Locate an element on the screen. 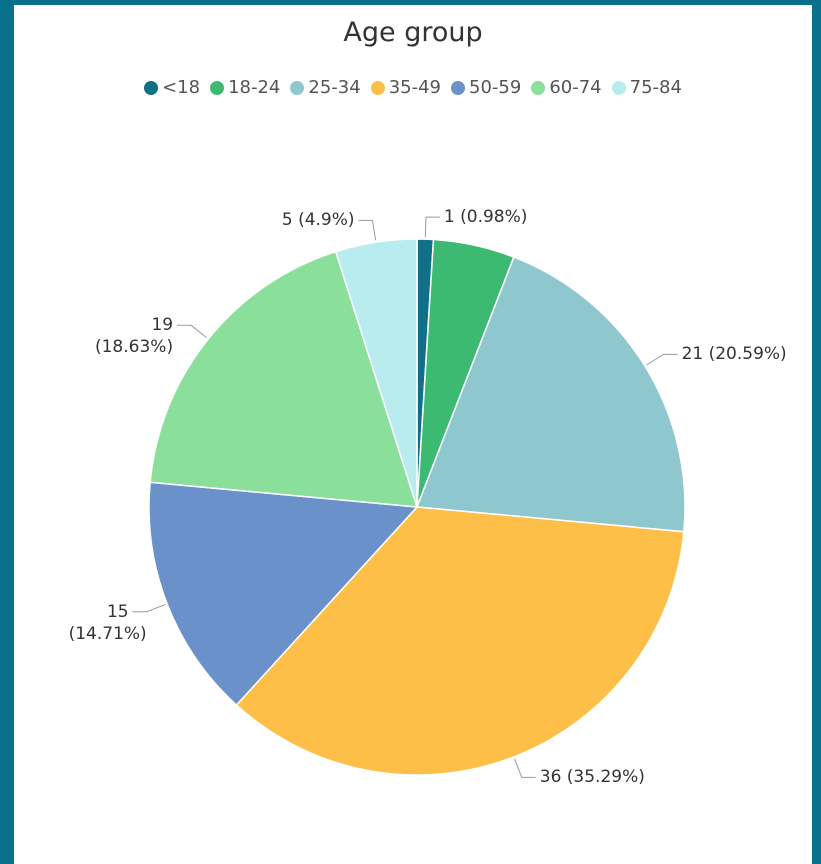 The height and width of the screenshot is (864, 821). legend-item: 75-84 is located at coordinates (646, 87).